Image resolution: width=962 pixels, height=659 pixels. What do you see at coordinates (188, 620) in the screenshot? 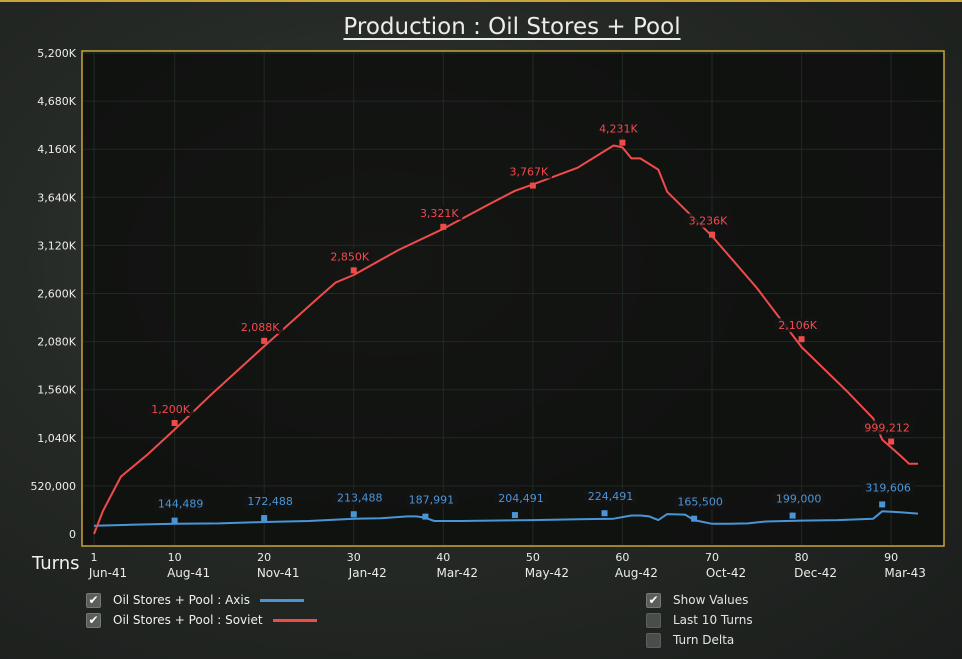
I see `legend-soviet-label: Oil Stores + Pool : Soviet` at bounding box center [188, 620].